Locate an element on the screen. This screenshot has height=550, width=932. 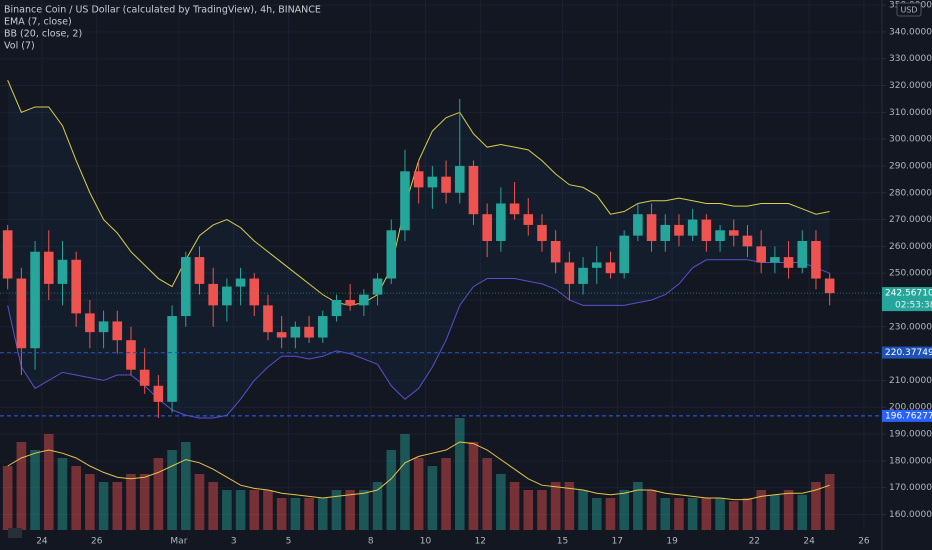
y-tick-label: 310.0000000 is located at coordinates (910, 113).